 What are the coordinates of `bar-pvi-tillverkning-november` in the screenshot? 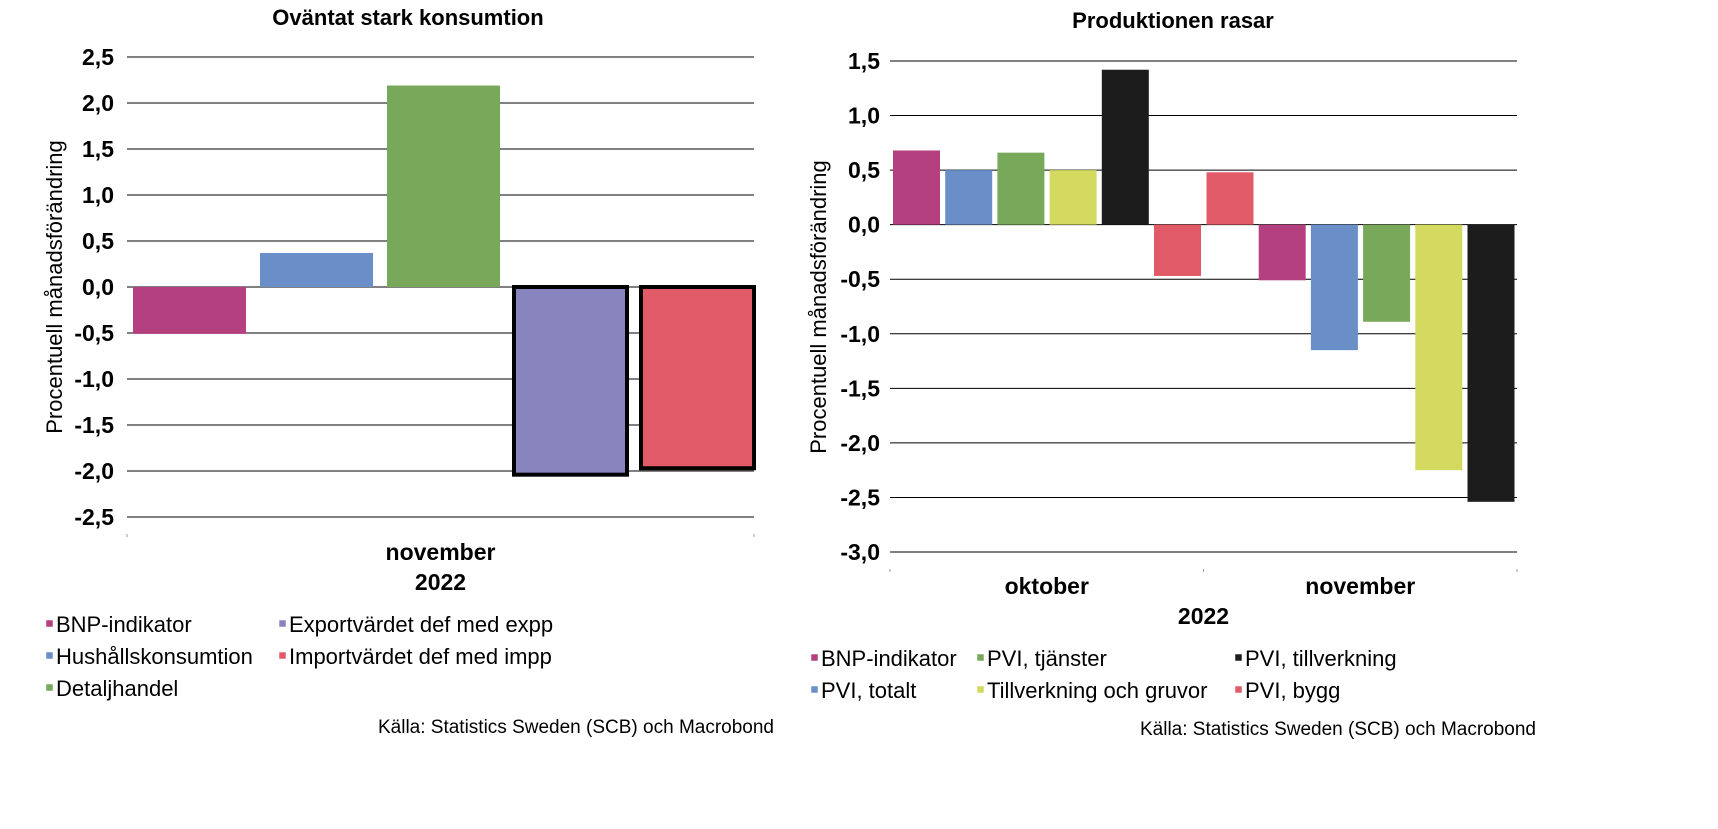 It's located at (1491, 363).